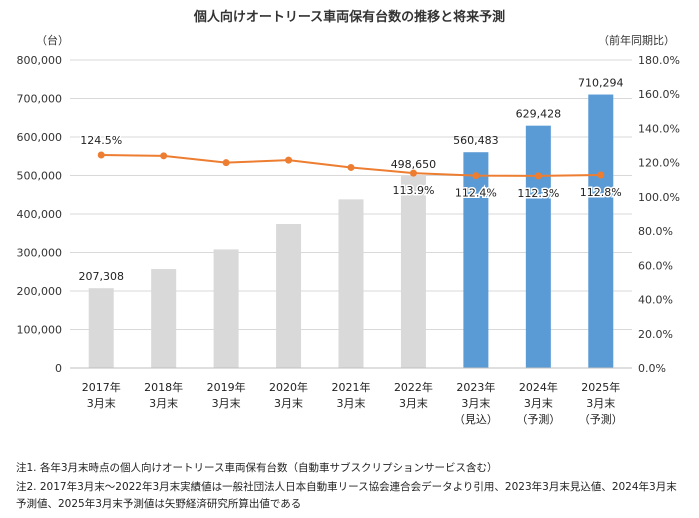 The width and height of the screenshot is (699, 518). Describe the element at coordinates (163, 395) in the screenshot. I see `x-tick-label: 2018年 3月末` at that location.